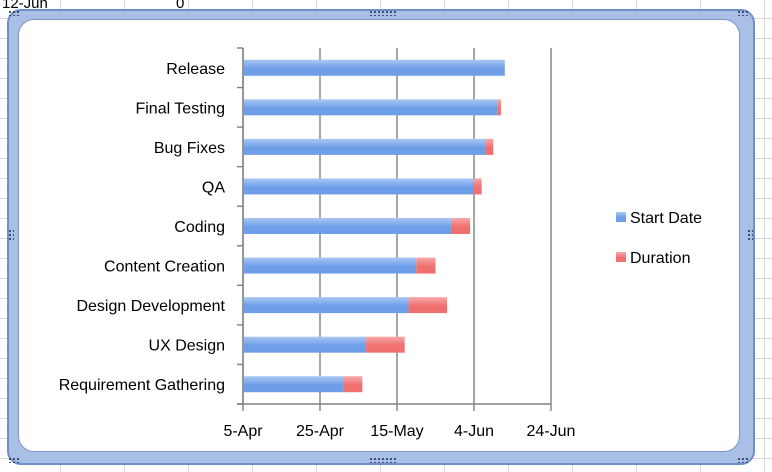 The height and width of the screenshot is (472, 772). Describe the element at coordinates (195, 69) in the screenshot. I see `category-label: Release` at that location.